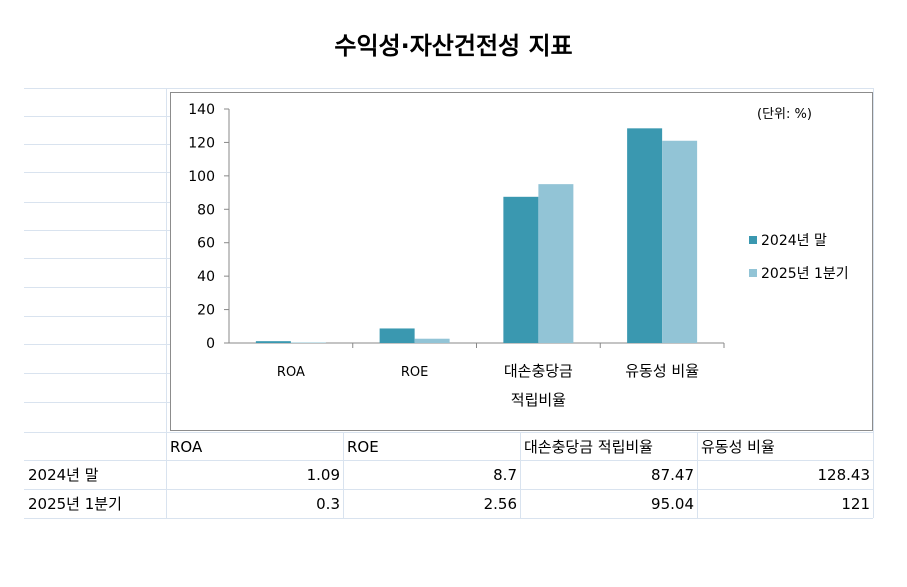 The height and width of the screenshot is (587, 907). Describe the element at coordinates (206, 277) in the screenshot. I see `y-tick-label: 40` at that location.